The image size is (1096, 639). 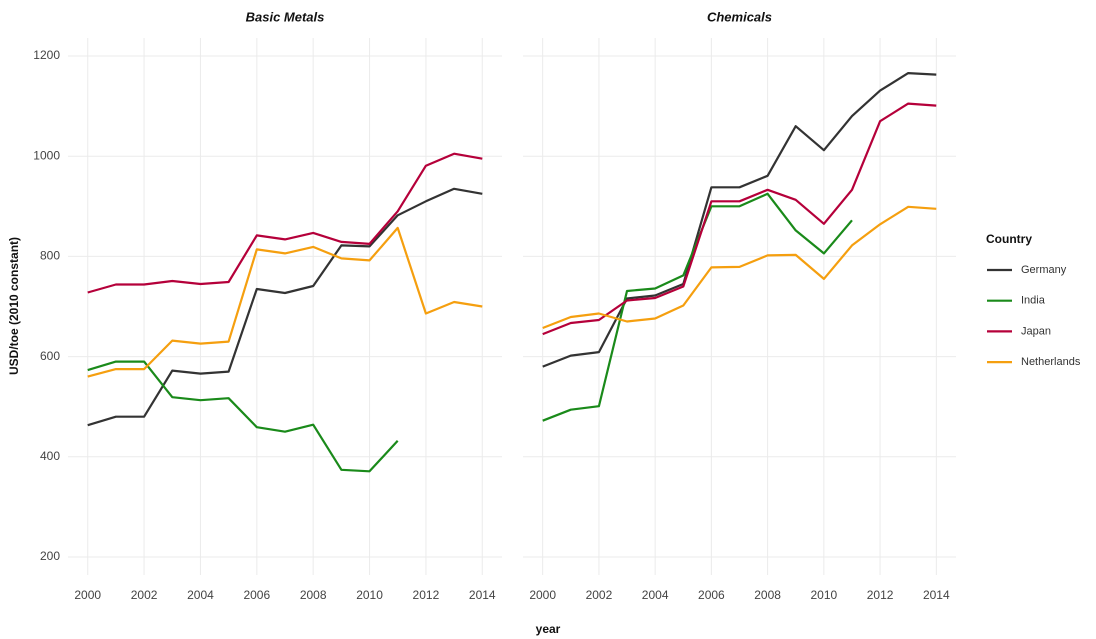 What do you see at coordinates (739, 16) in the screenshot?
I see `panel-title: Chemicals` at bounding box center [739, 16].